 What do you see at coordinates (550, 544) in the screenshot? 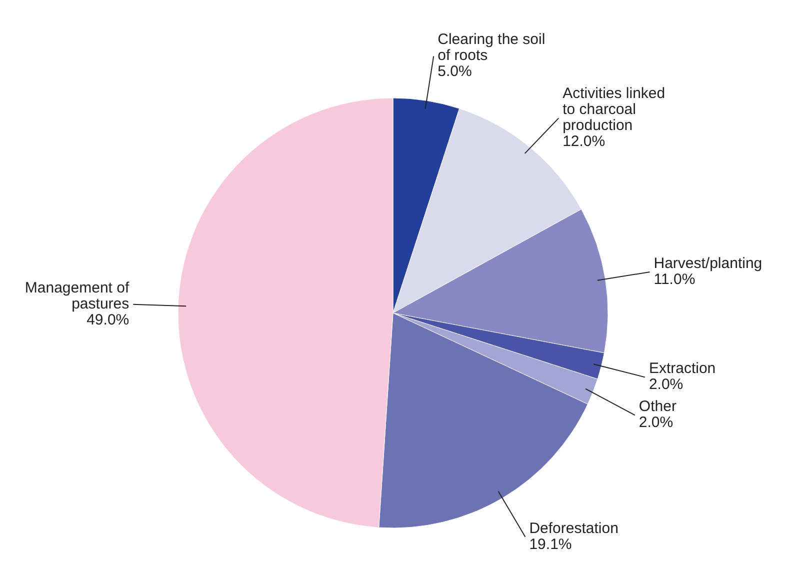
I see `data-label: 19.1%` at bounding box center [550, 544].